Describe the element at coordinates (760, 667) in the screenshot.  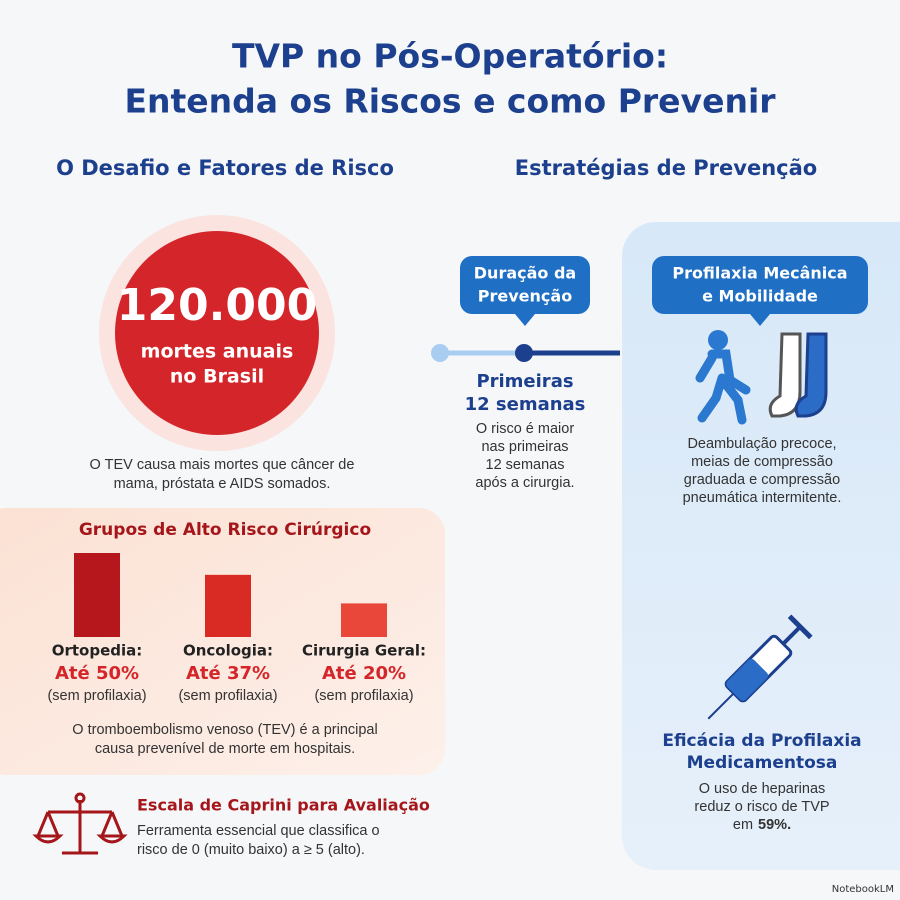
I see `syringe-icon` at that location.